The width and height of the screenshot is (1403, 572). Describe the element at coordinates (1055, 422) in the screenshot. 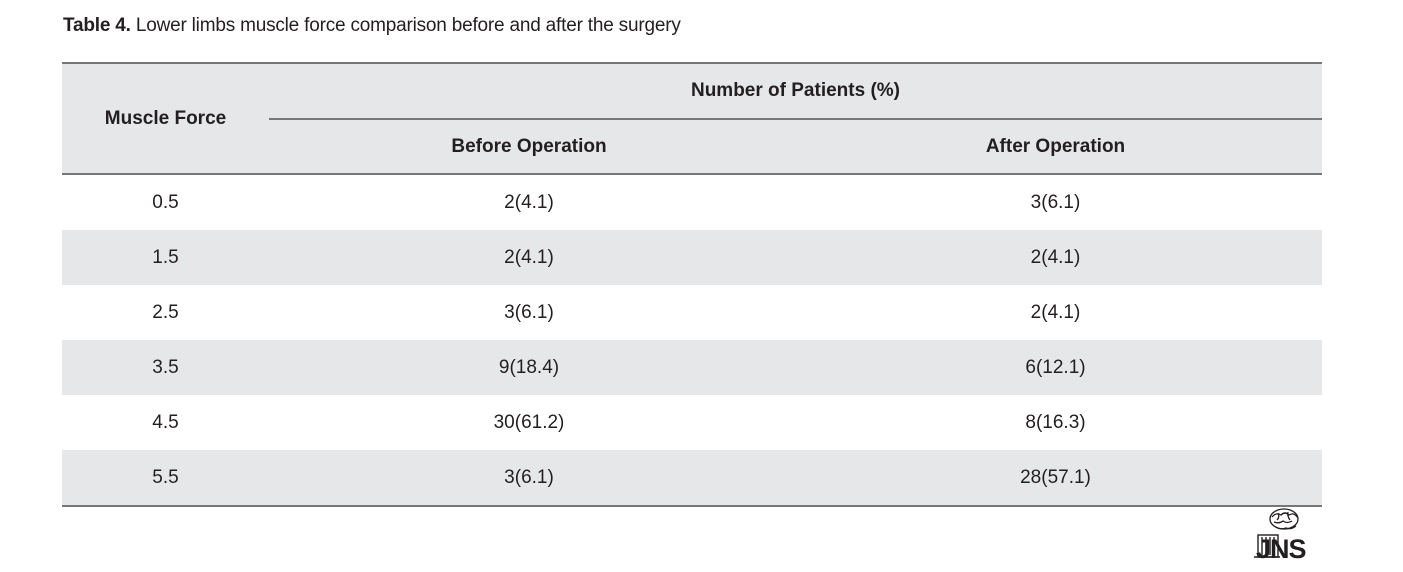

I see `after-cell: 8(16.3)` at that location.